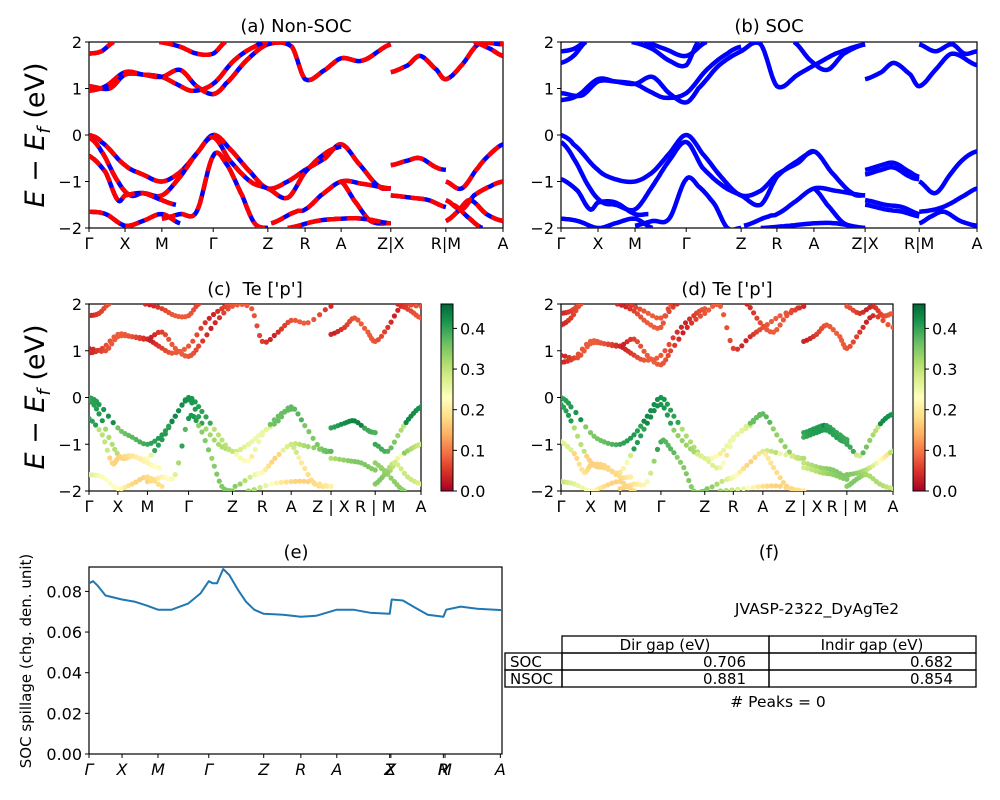 The height and width of the screenshot is (800, 1000). I want to click on table-row-label: NSOC, so click(531, 679).